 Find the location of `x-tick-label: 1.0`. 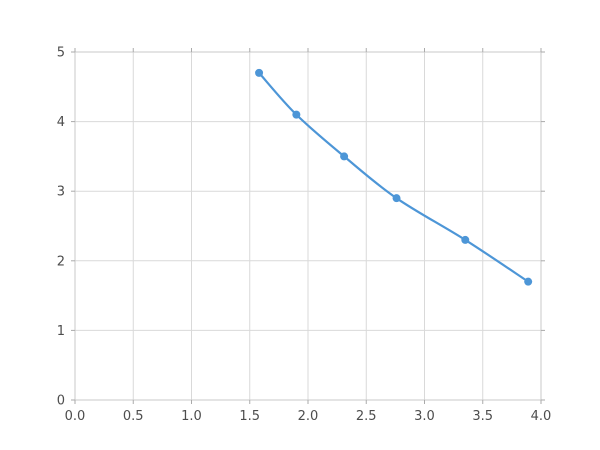

x-tick-label: 1.0 is located at coordinates (191, 416).